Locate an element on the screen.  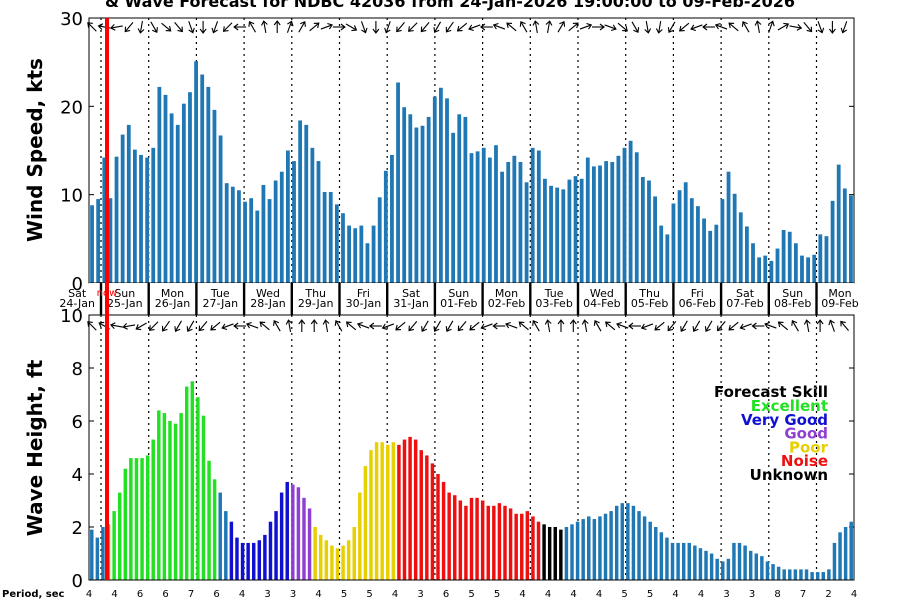
date-label: 07-Feb is located at coordinates (744, 303).